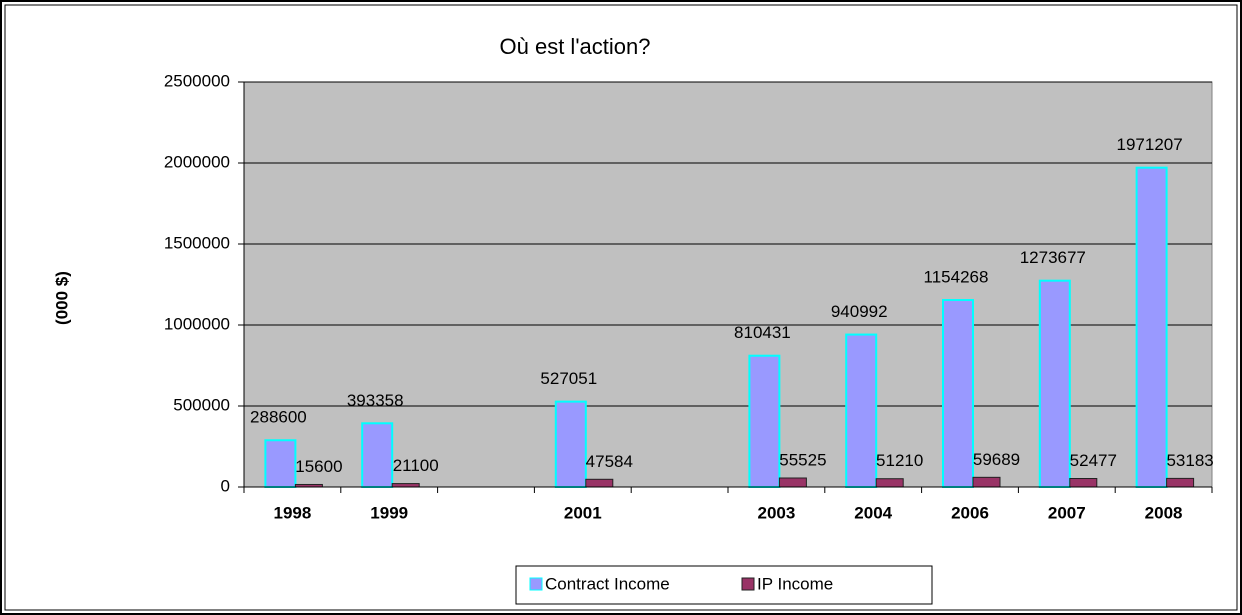 This screenshot has height=615, width=1242. Describe the element at coordinates (197, 161) in the screenshot. I see `y-tick-label: 2000000` at that location.